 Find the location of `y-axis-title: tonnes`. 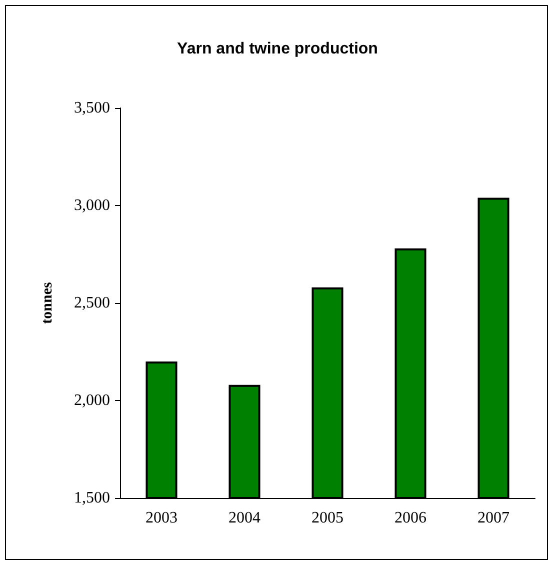

y-axis-title: tonnes is located at coordinates (48, 303).